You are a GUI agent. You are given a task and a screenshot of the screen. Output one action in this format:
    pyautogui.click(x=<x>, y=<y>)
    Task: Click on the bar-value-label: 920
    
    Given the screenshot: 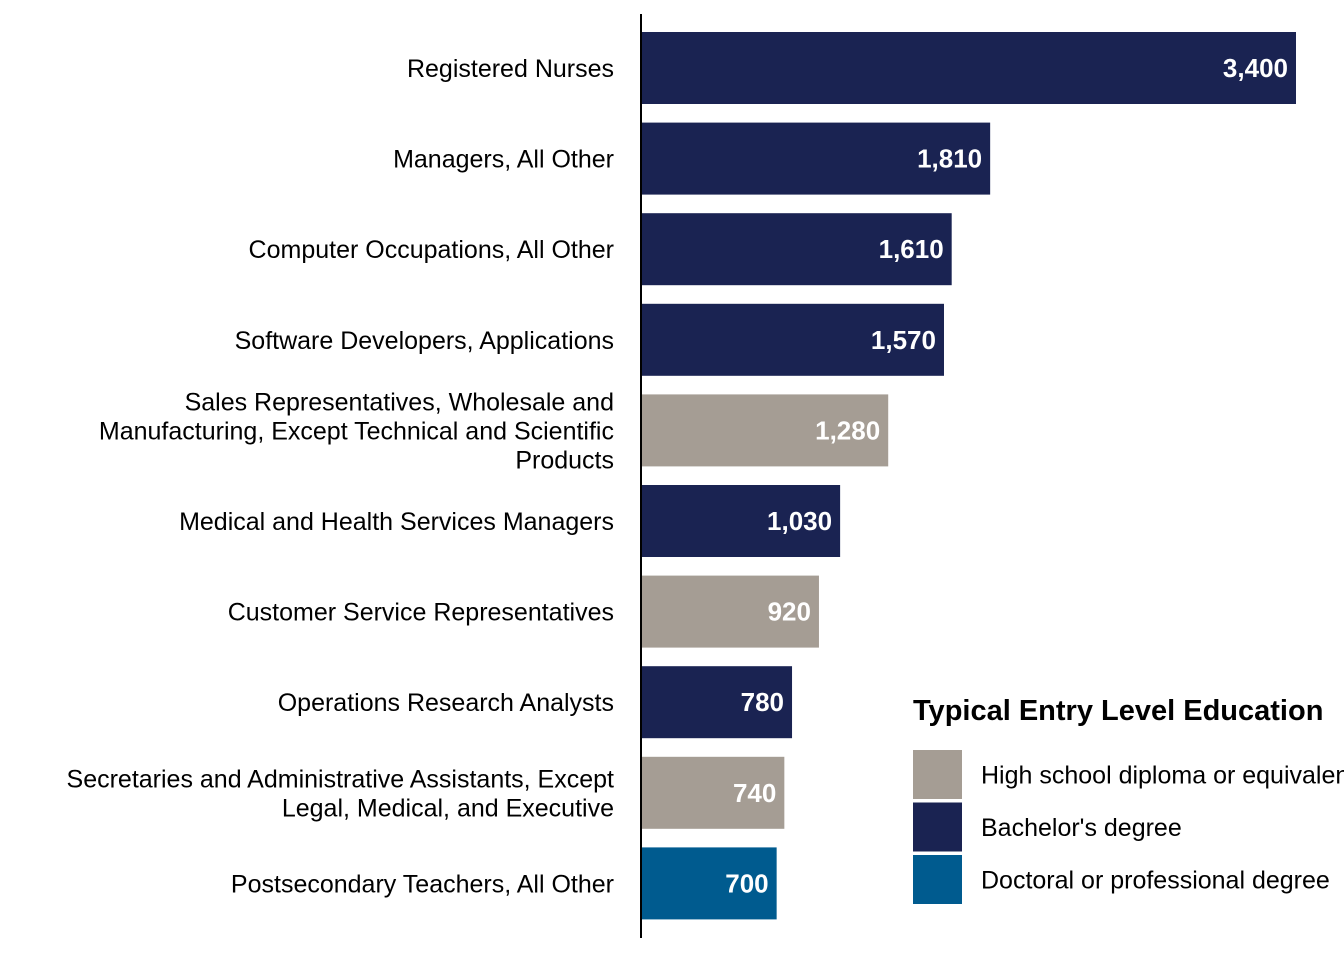 What is the action you would take?
    pyautogui.click(x=789, y=612)
    